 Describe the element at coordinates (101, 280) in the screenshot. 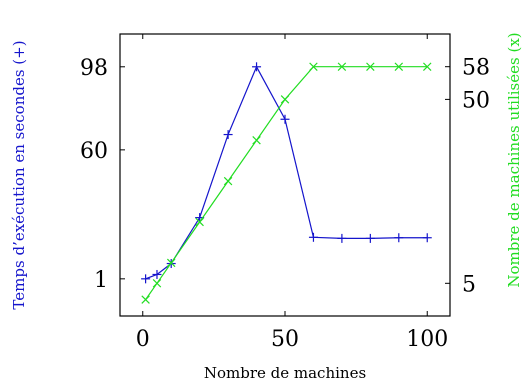

I see `left-tick-label: 1` at that location.